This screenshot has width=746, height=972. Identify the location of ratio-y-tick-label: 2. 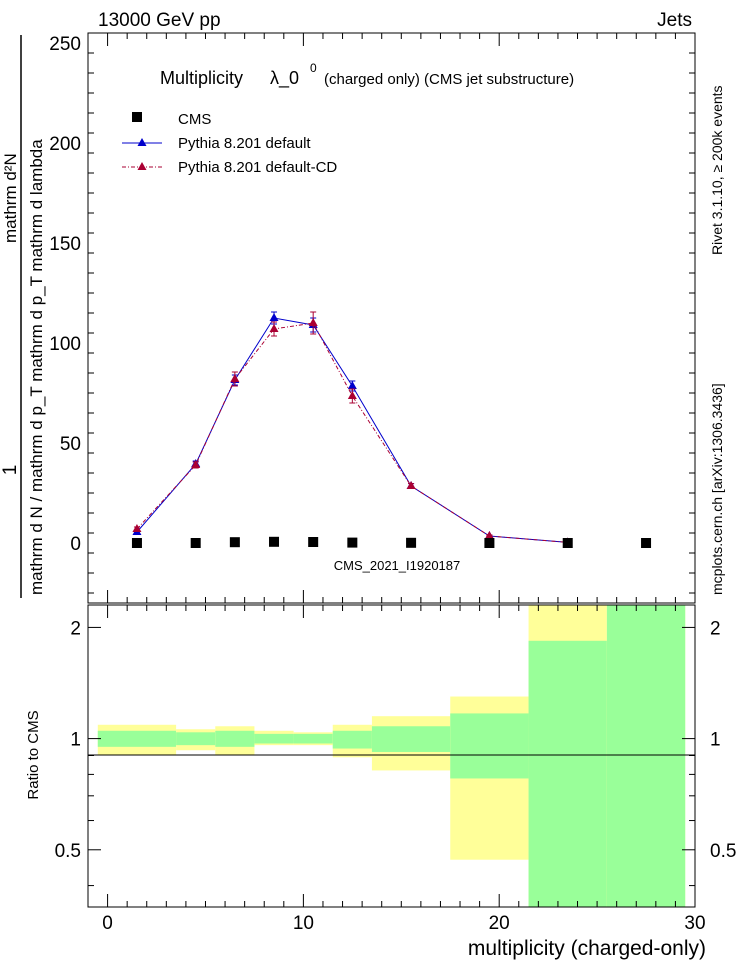
(75, 628).